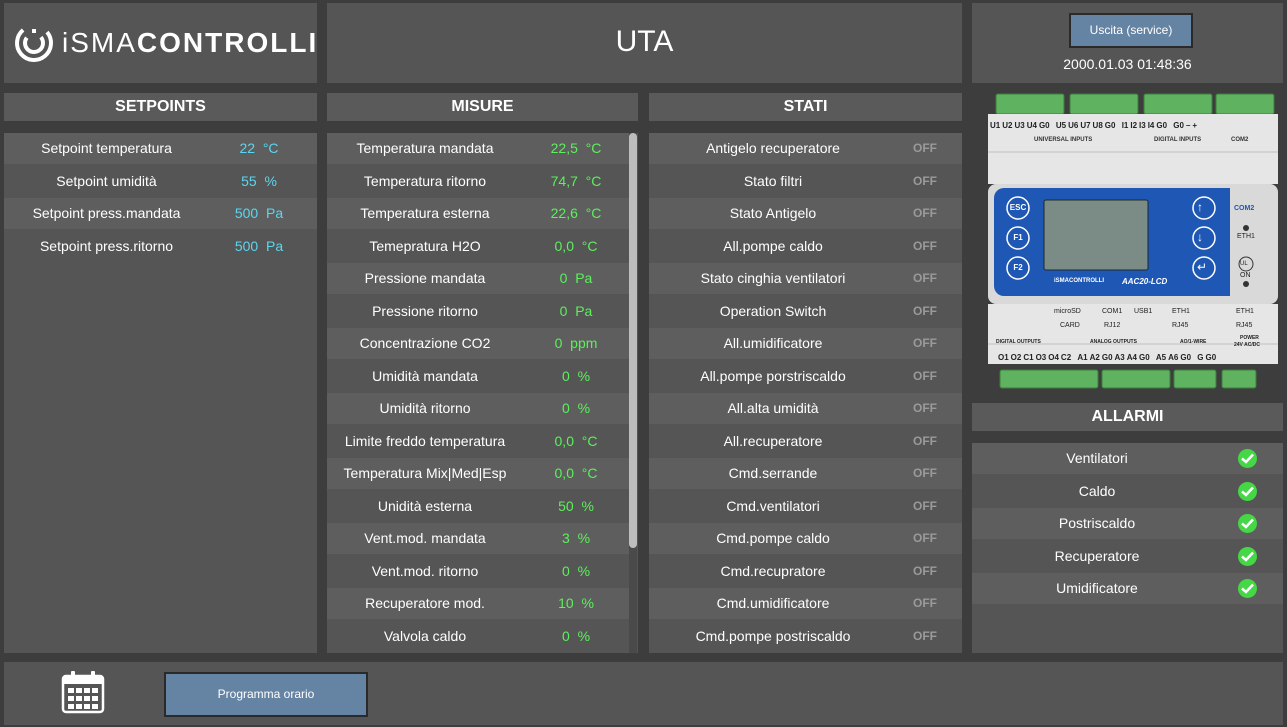  What do you see at coordinates (1135, 125) in the screenshot?
I see `top-terminal-labels: U1 U2 U3 U4 G0 U5 U6 U7 U8 G0 I1 I2 I3 I4 G0 G0– +` at bounding box center [1135, 125].